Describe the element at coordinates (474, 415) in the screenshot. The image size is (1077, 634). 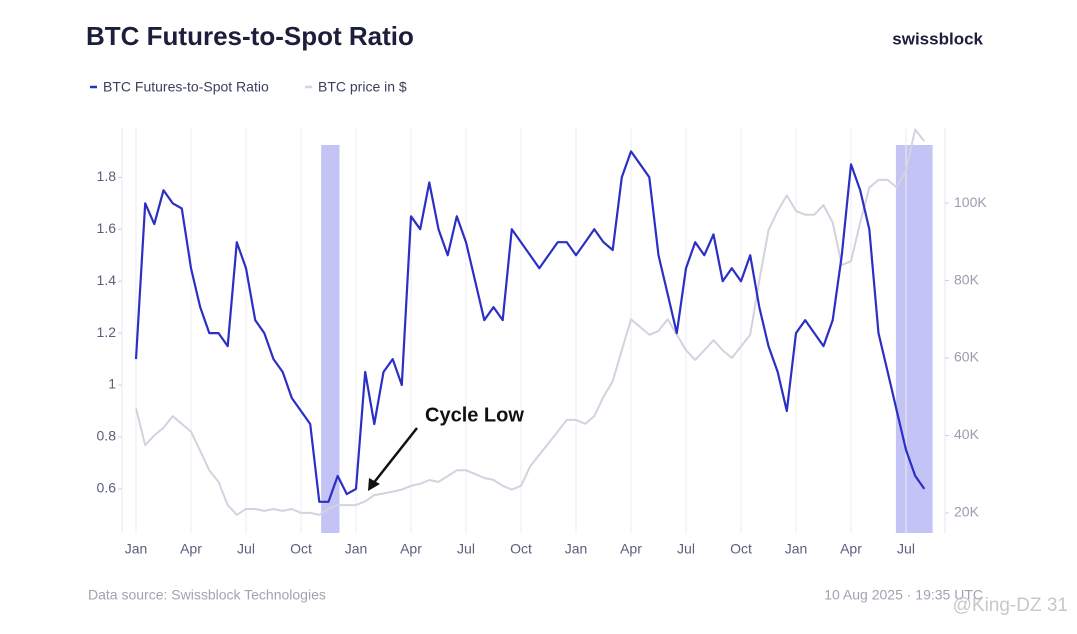
I see `annotation: Cycle Low` at that location.